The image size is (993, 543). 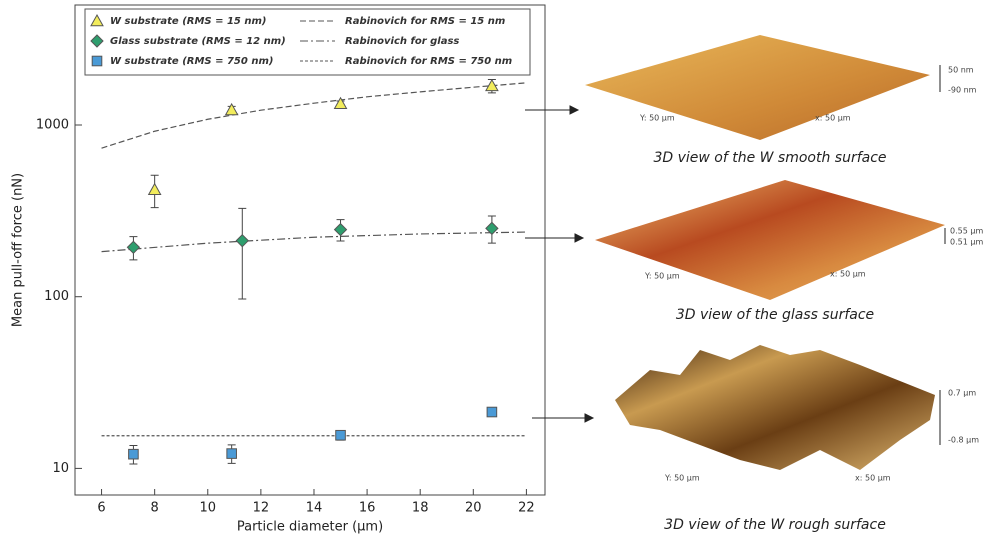 I want to click on x-tick-label: 12, so click(x=261, y=508).